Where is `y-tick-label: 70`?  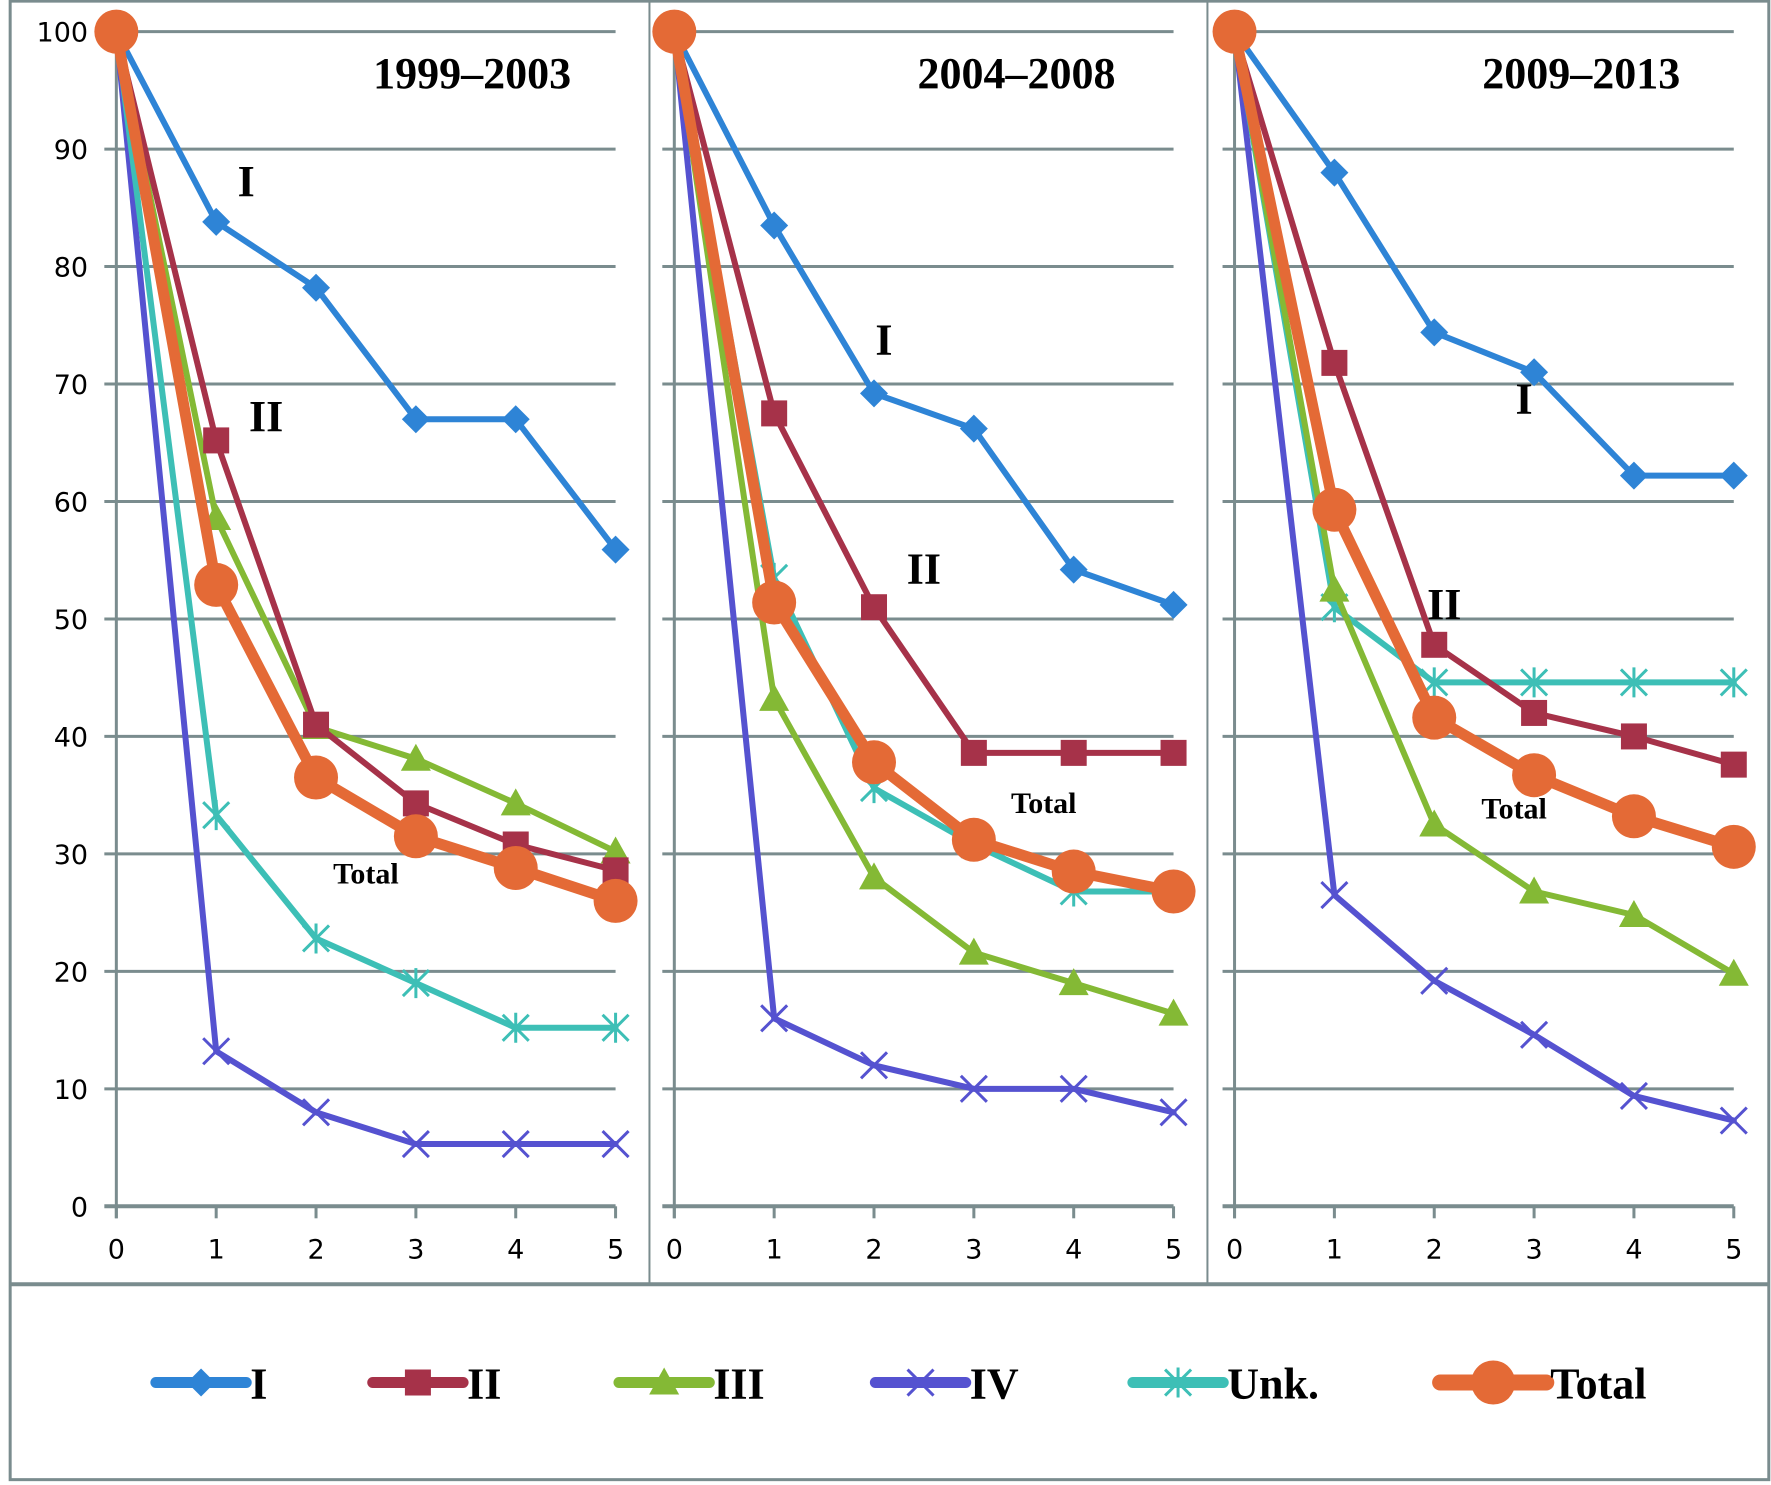 y-tick-label: 70 is located at coordinates (71, 385).